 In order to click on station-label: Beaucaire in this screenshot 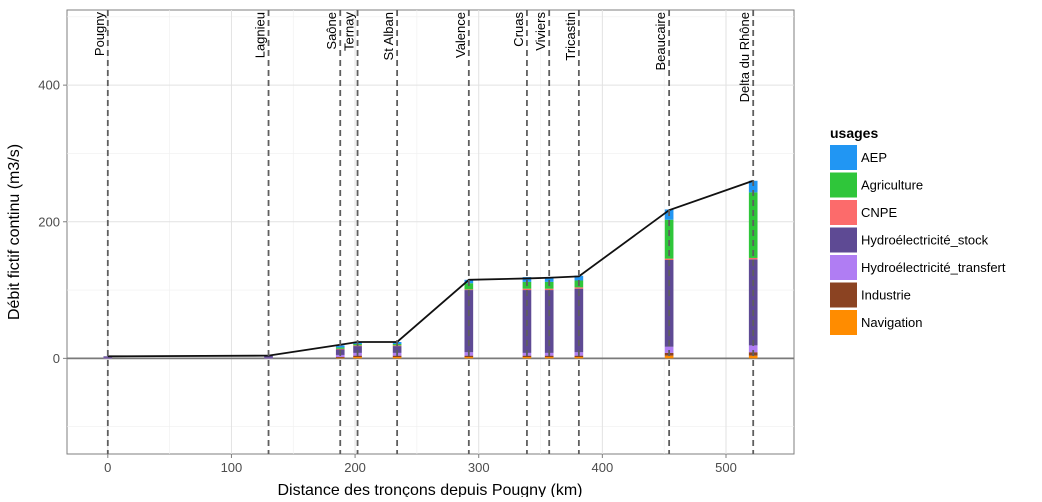, I will do `click(660, 41)`.